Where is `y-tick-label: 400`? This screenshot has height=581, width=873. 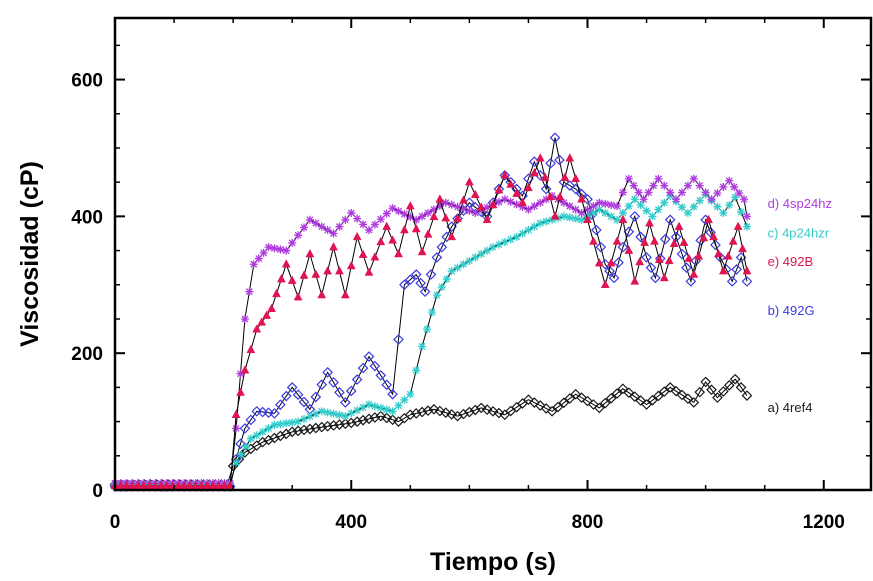 y-tick-label: 400 is located at coordinates (87, 217).